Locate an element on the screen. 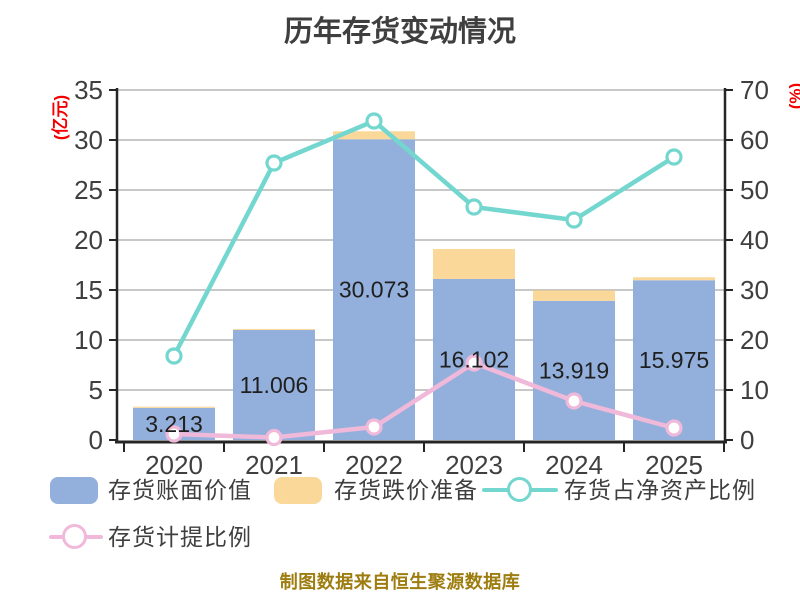 The height and width of the screenshot is (600, 800). x-tick-label: 2021 is located at coordinates (274, 465).